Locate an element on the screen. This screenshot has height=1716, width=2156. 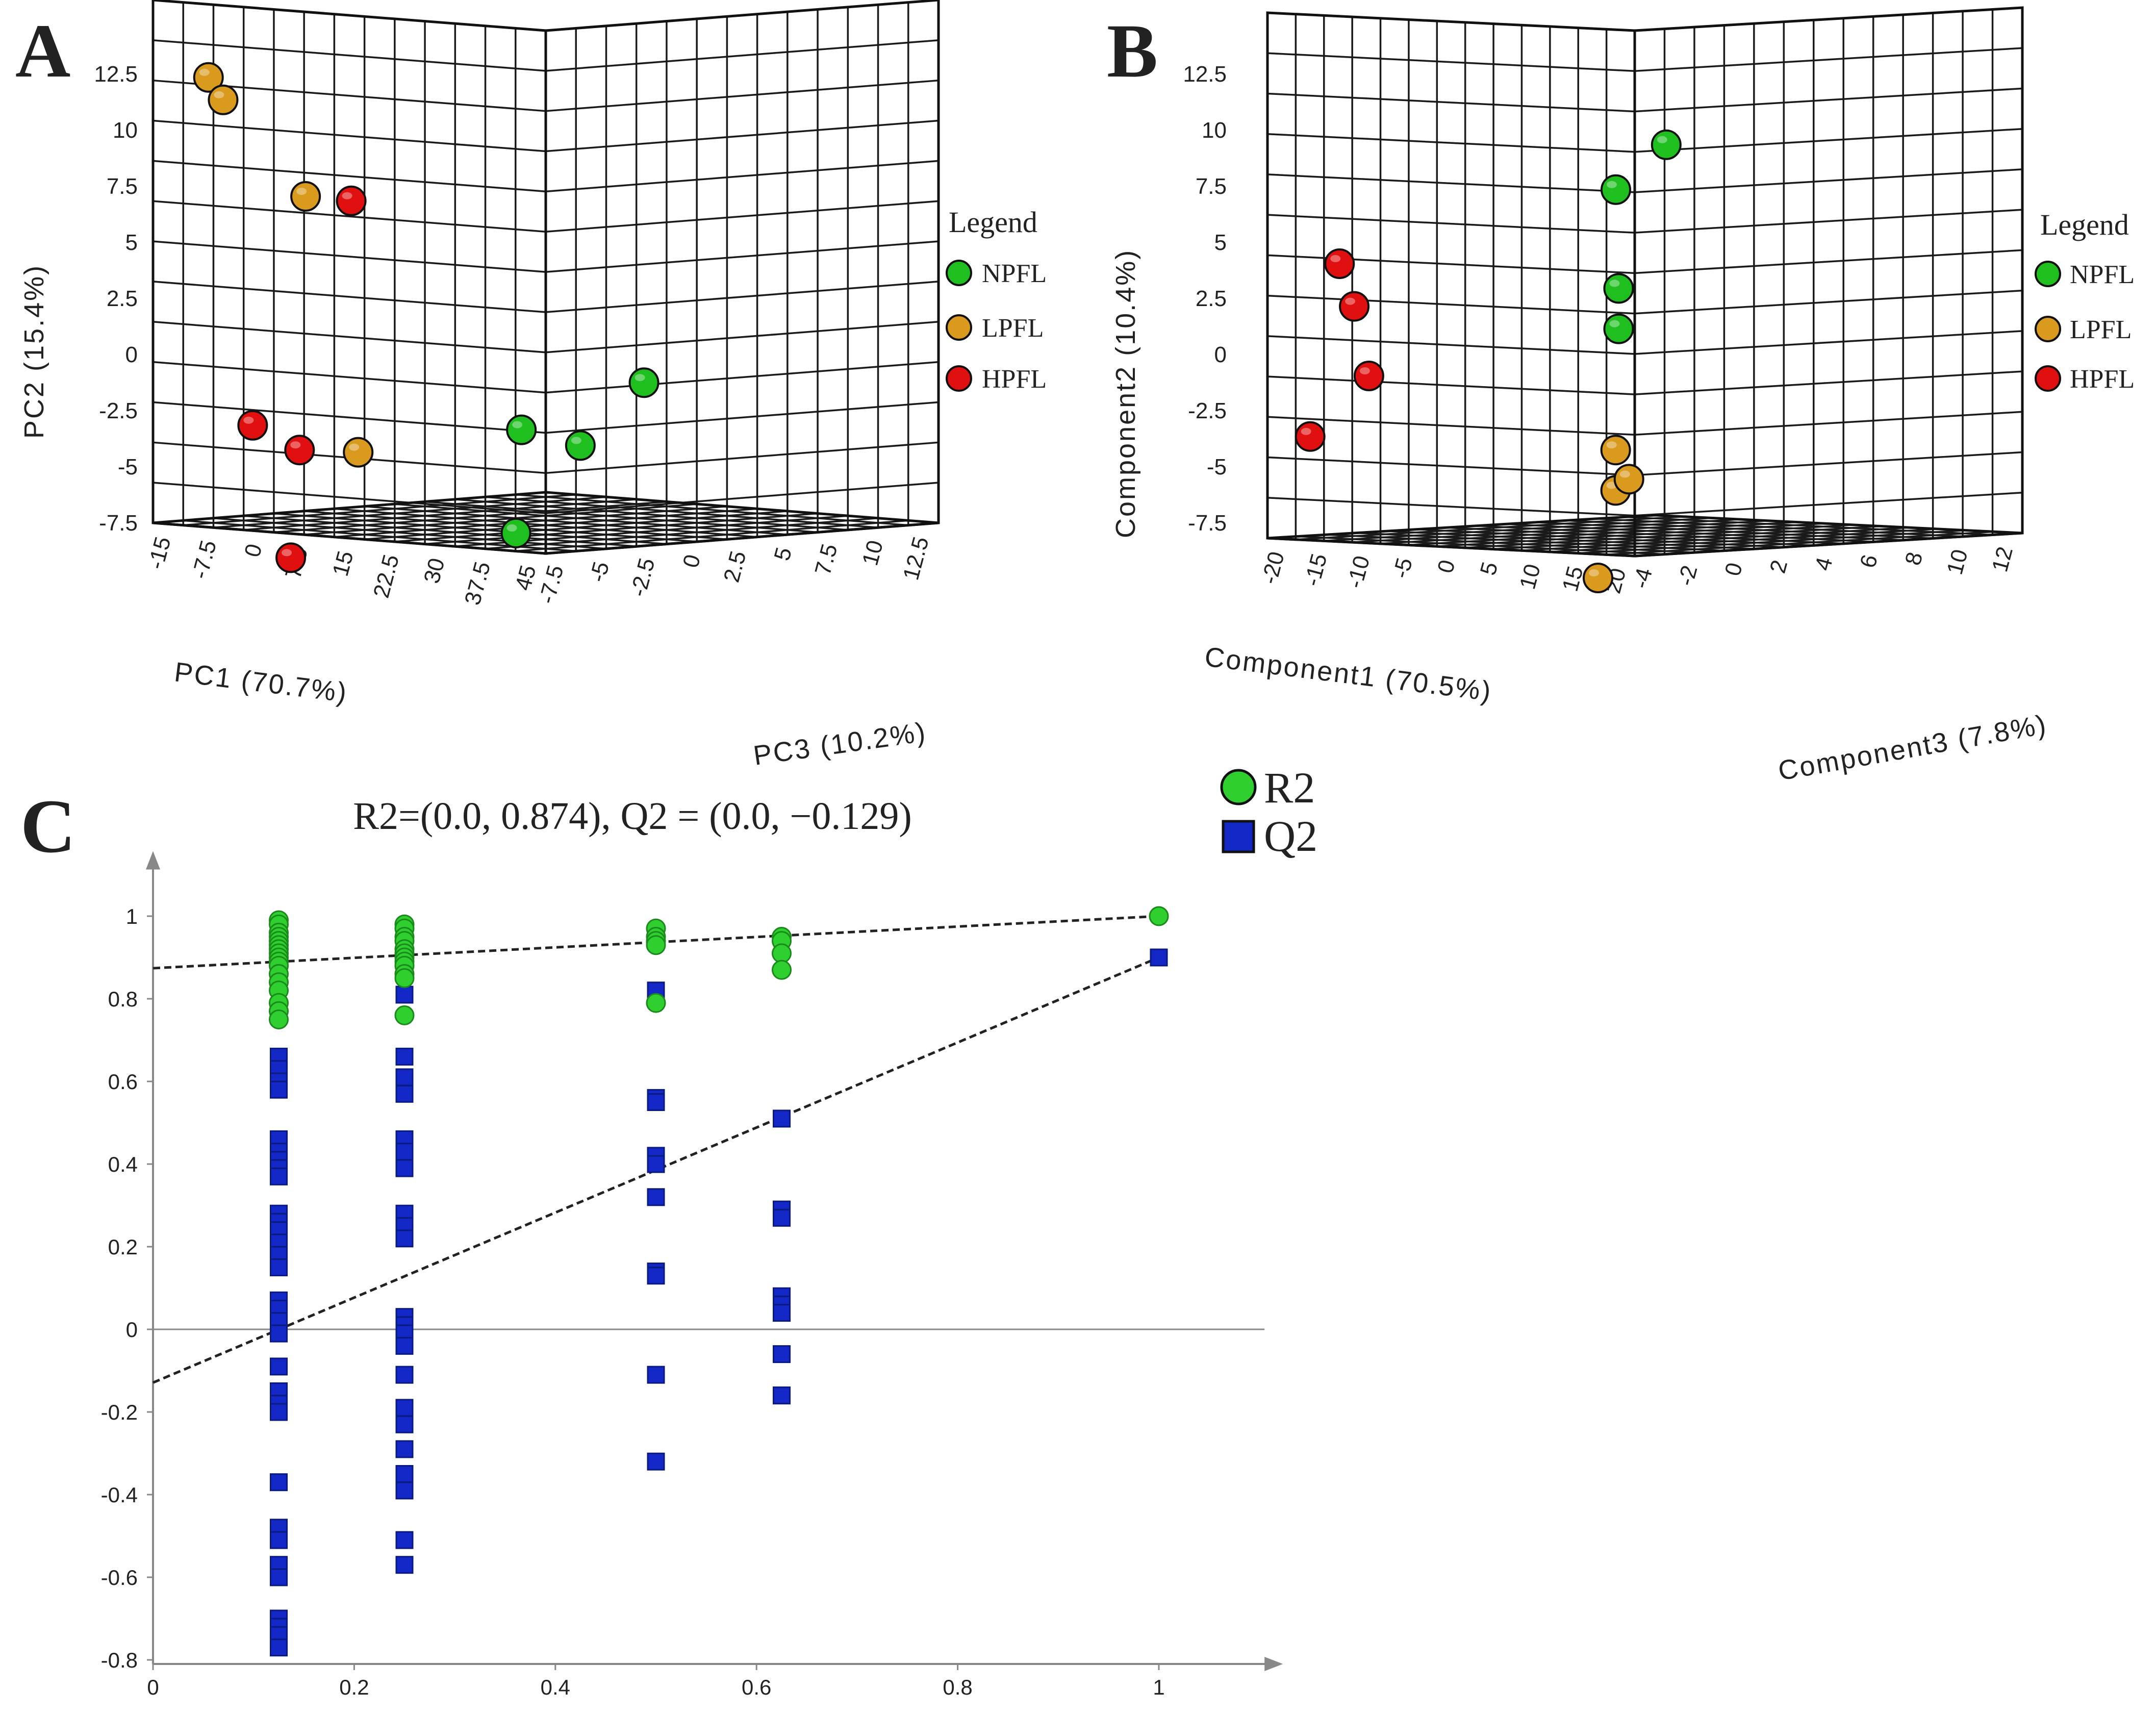
panel-c-y-tick: -0.8 is located at coordinates (119, 1660).